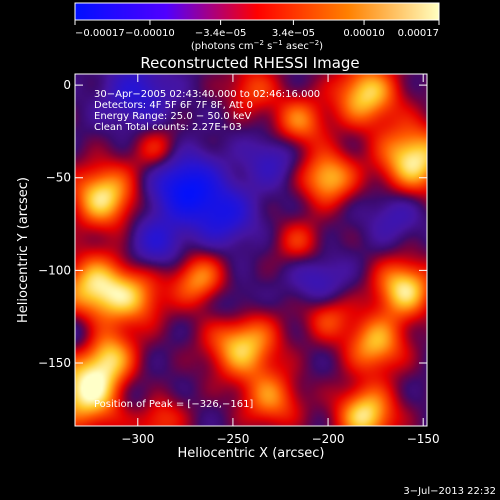 This screenshot has height=500, width=500. Describe the element at coordinates (150, 33) in the screenshot. I see `colorbar-tick-label: −0.00010` at that location.